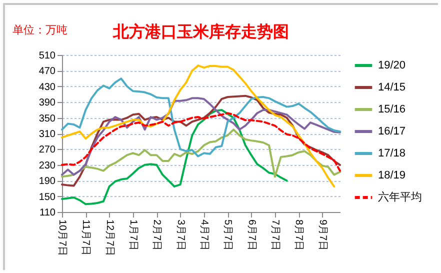  What do you see at coordinates (400, 197) in the screenshot?
I see `legend-label: 六年平均` at bounding box center [400, 197].